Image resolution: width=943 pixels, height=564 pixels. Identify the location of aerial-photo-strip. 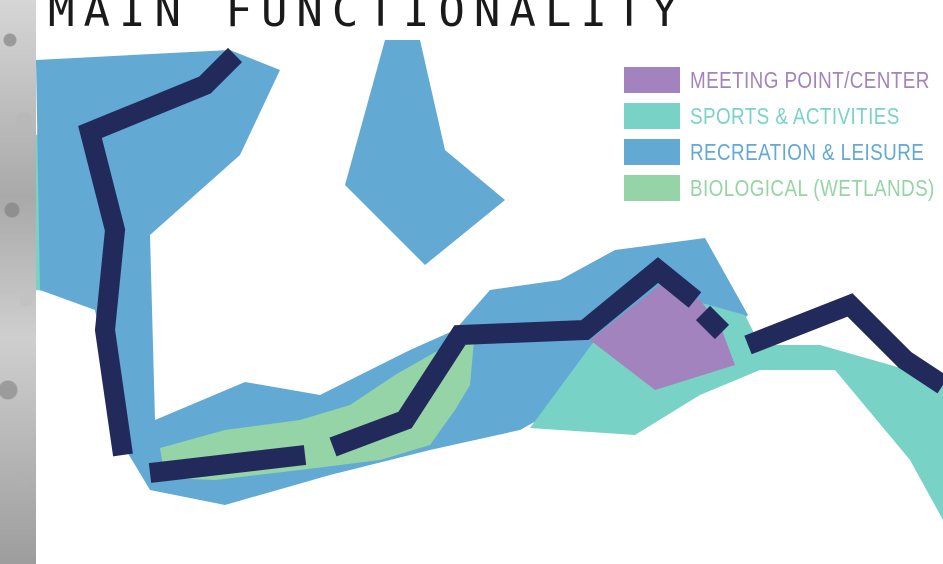
(18, 282).